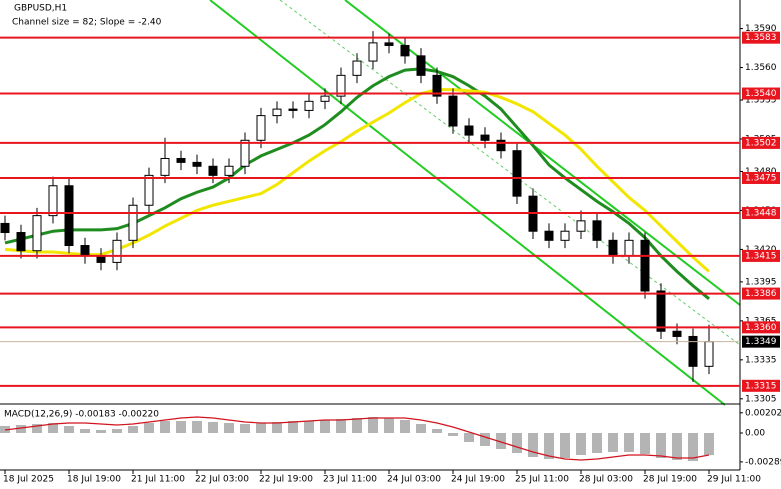  What do you see at coordinates (414, 480) in the screenshot?
I see `x-tick-label: 24 Jul 03:00` at bounding box center [414, 480].